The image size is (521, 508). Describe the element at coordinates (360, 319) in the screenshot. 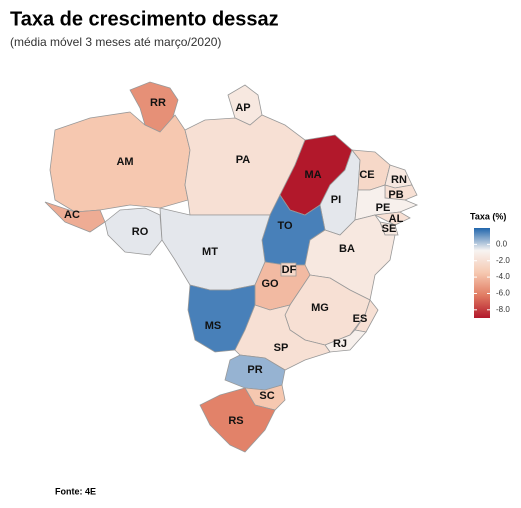

I see `state-label: ES` at that location.